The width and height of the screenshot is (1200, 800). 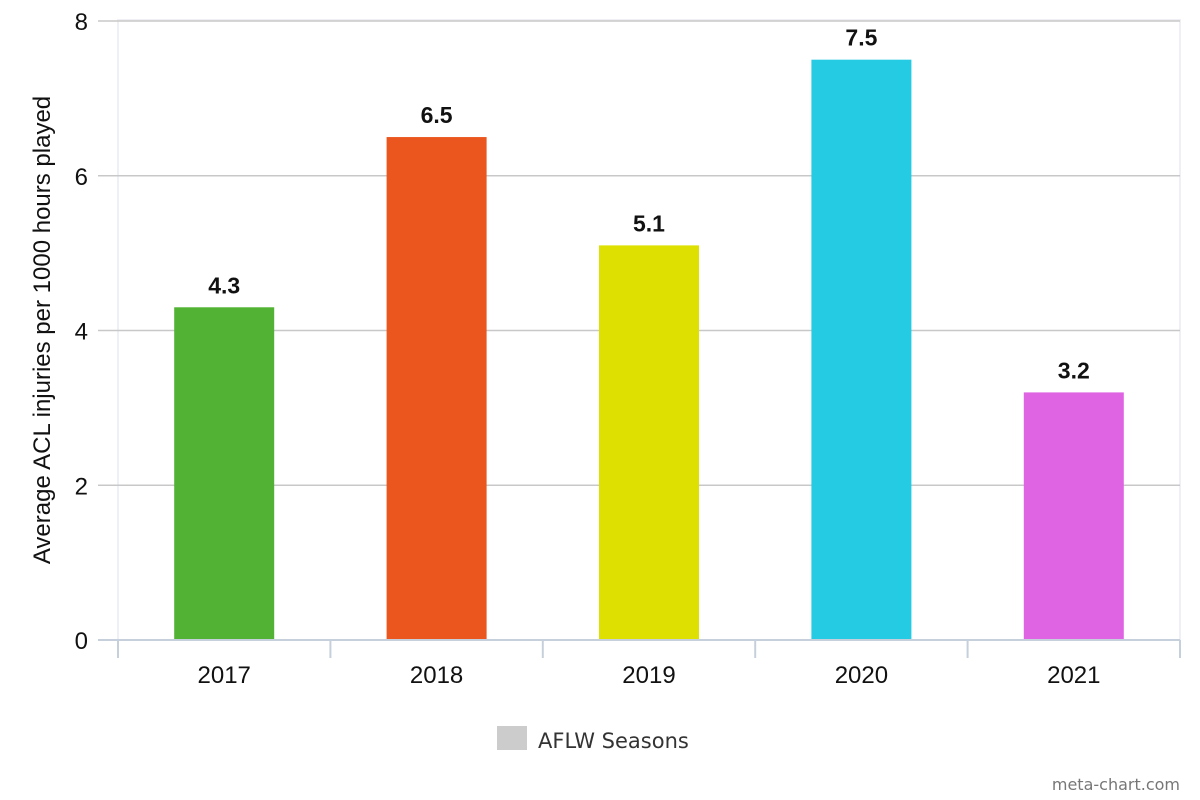 I want to click on y-tick-label: 4, so click(x=81, y=332).